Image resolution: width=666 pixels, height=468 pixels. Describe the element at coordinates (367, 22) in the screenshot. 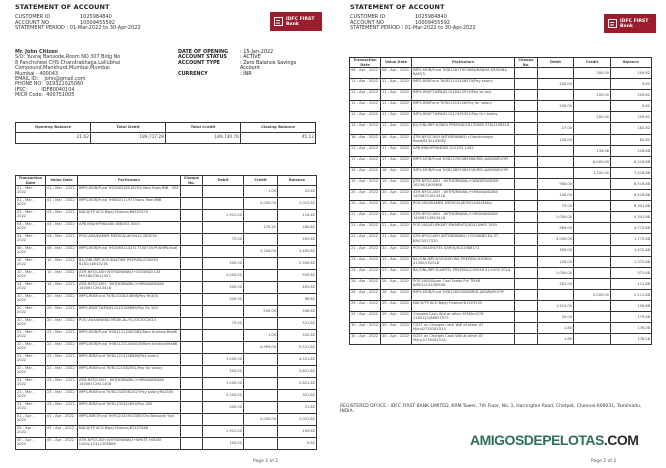

I see `account-no-label: ACCOUNT NO` at that location.